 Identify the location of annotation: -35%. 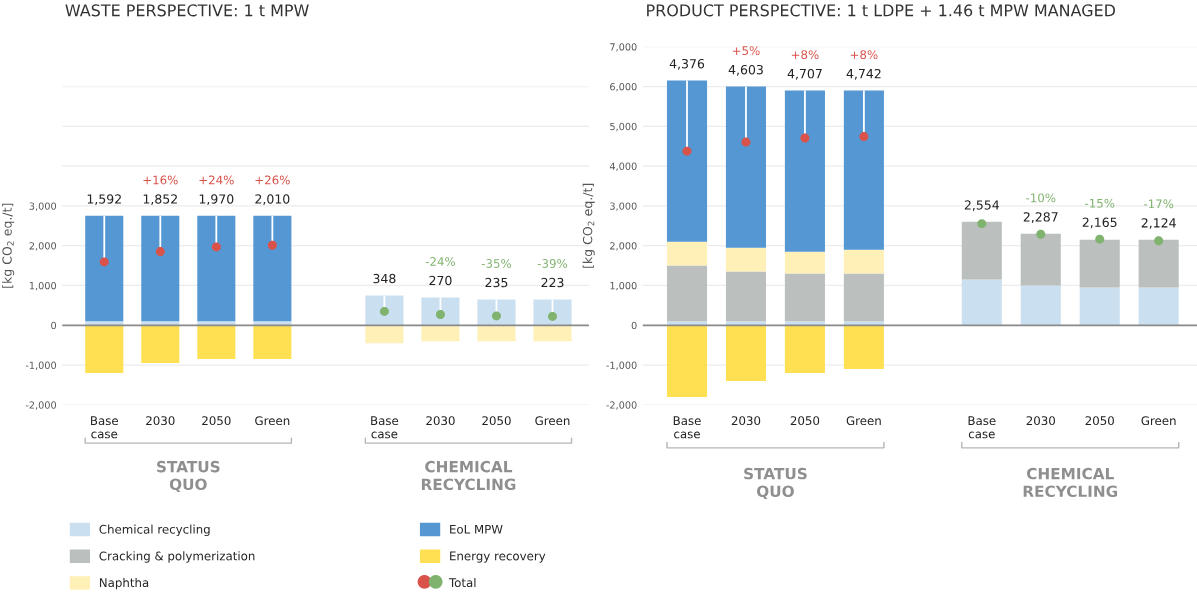
(496, 263).